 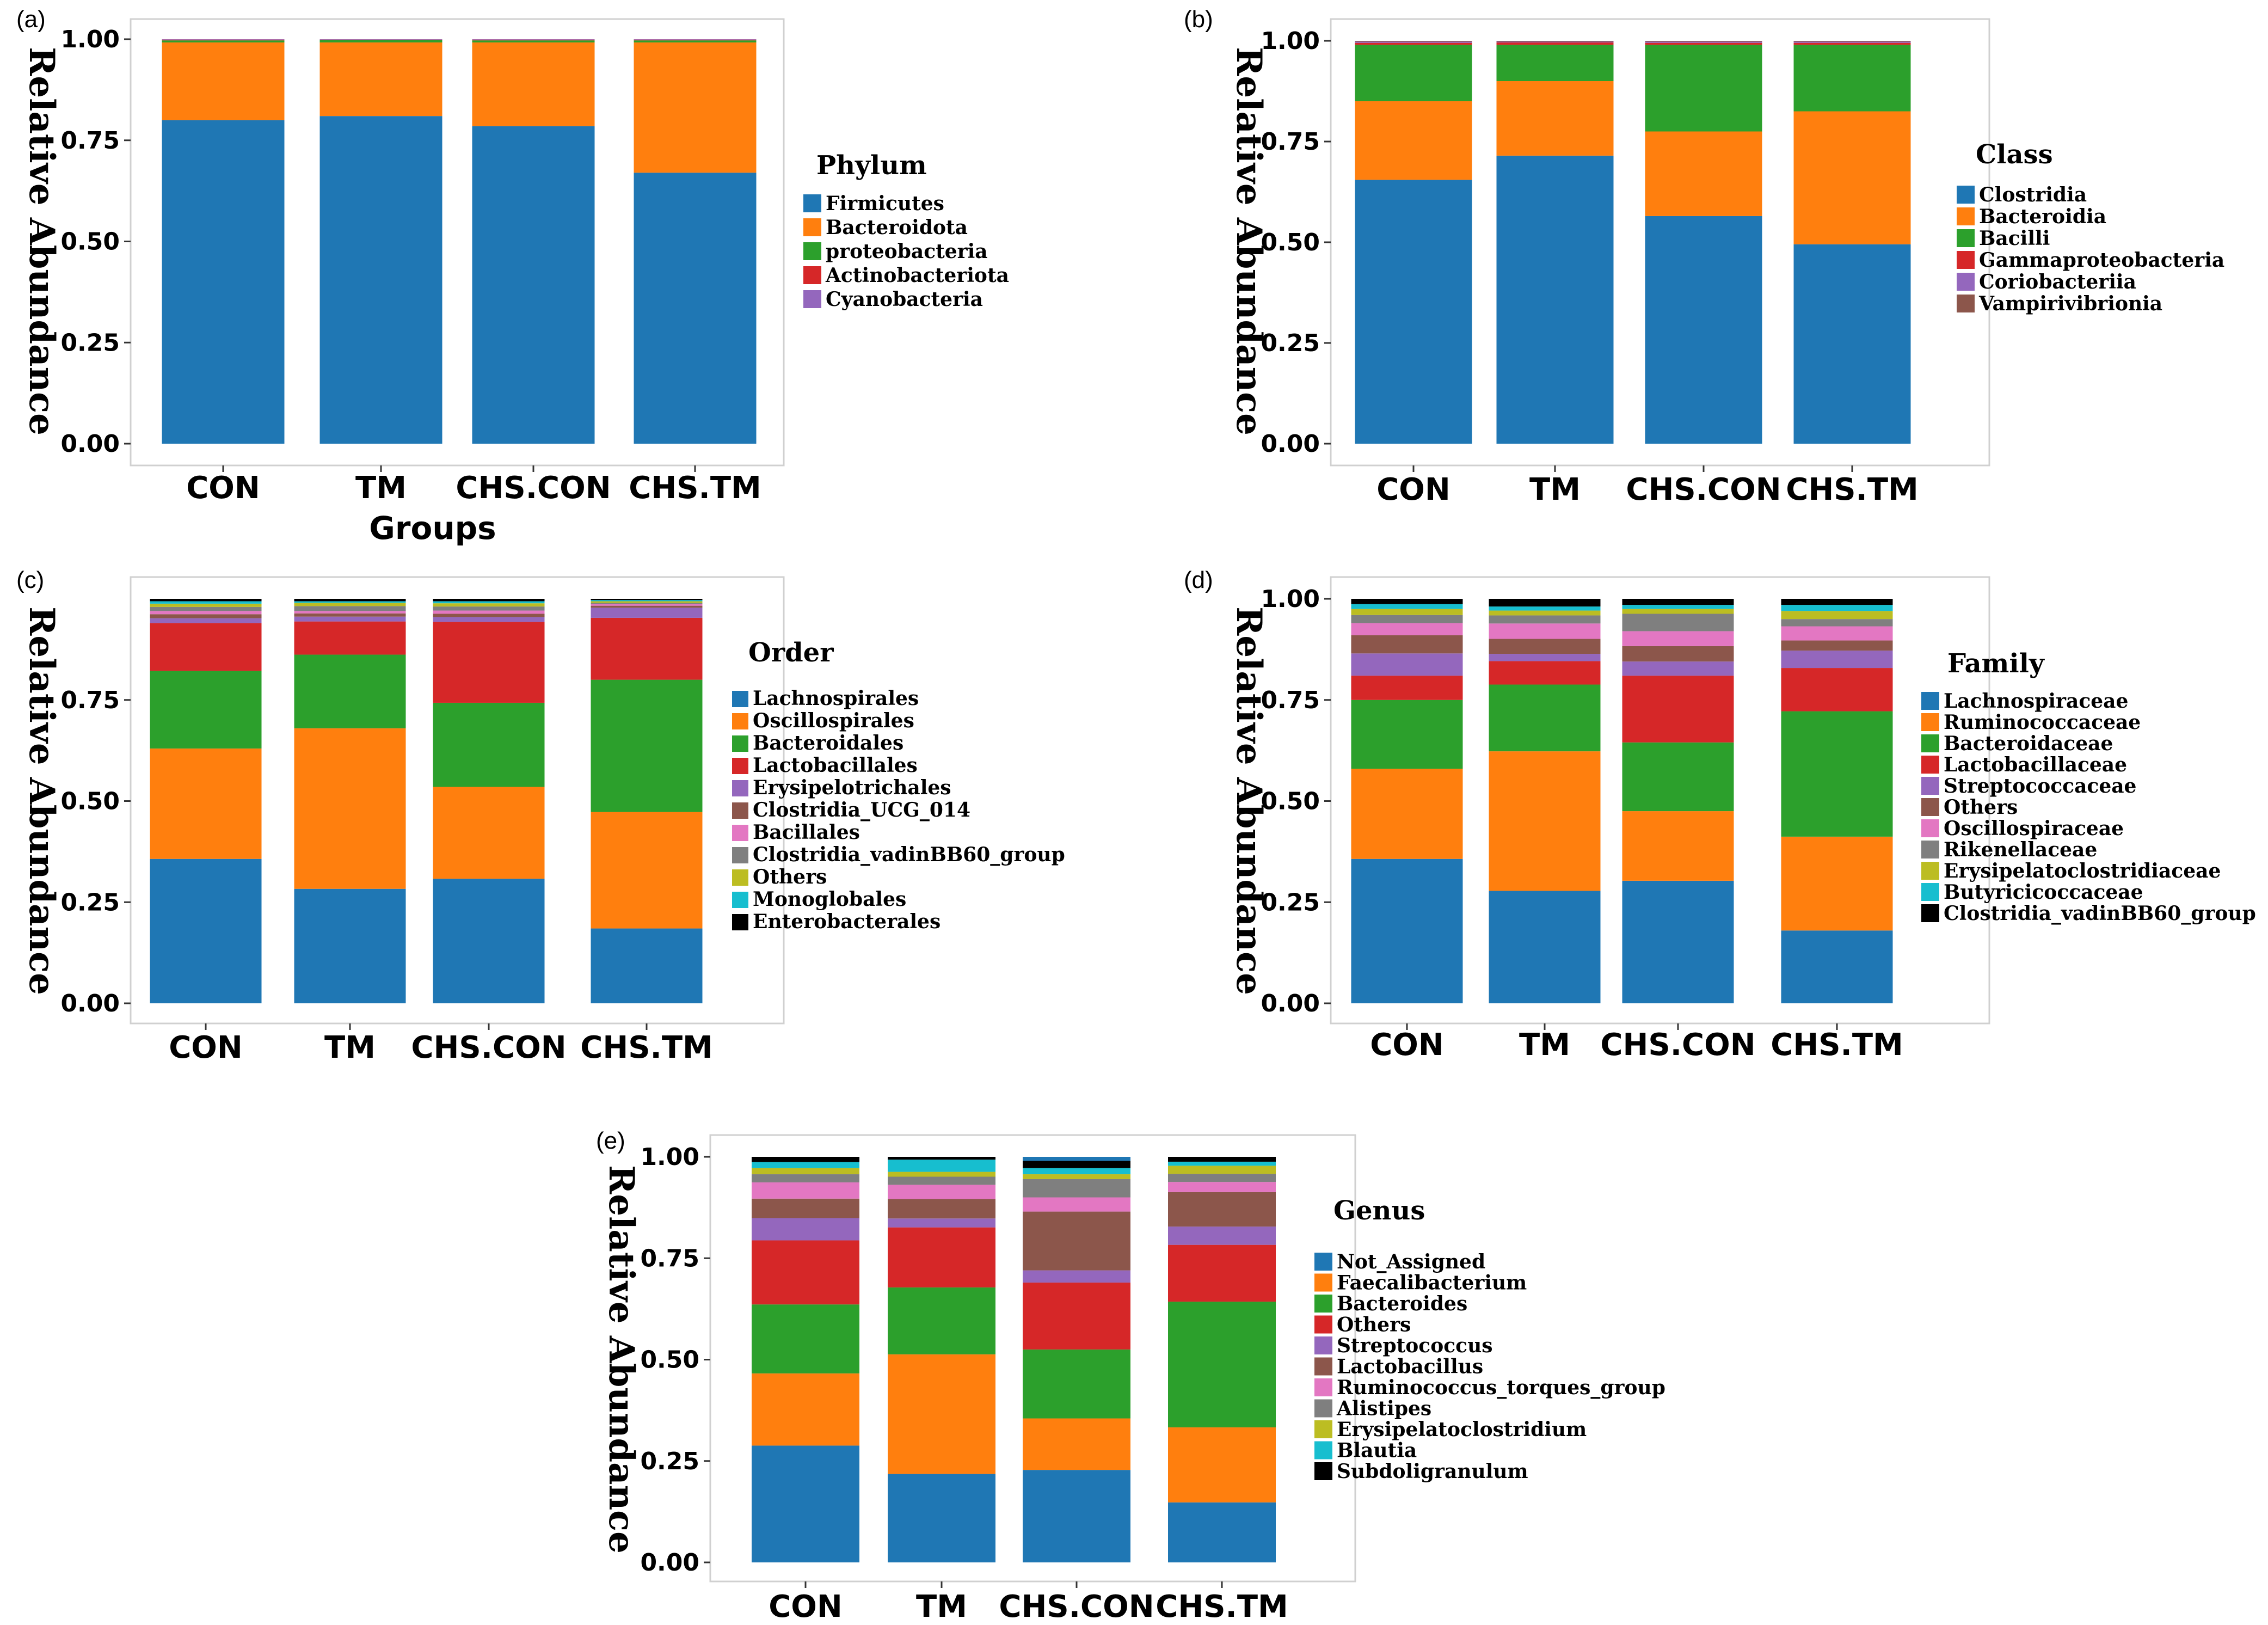 What do you see at coordinates (1076, 1241) in the screenshot?
I see `bar-segment-chs-con-lactobacillus` at bounding box center [1076, 1241].